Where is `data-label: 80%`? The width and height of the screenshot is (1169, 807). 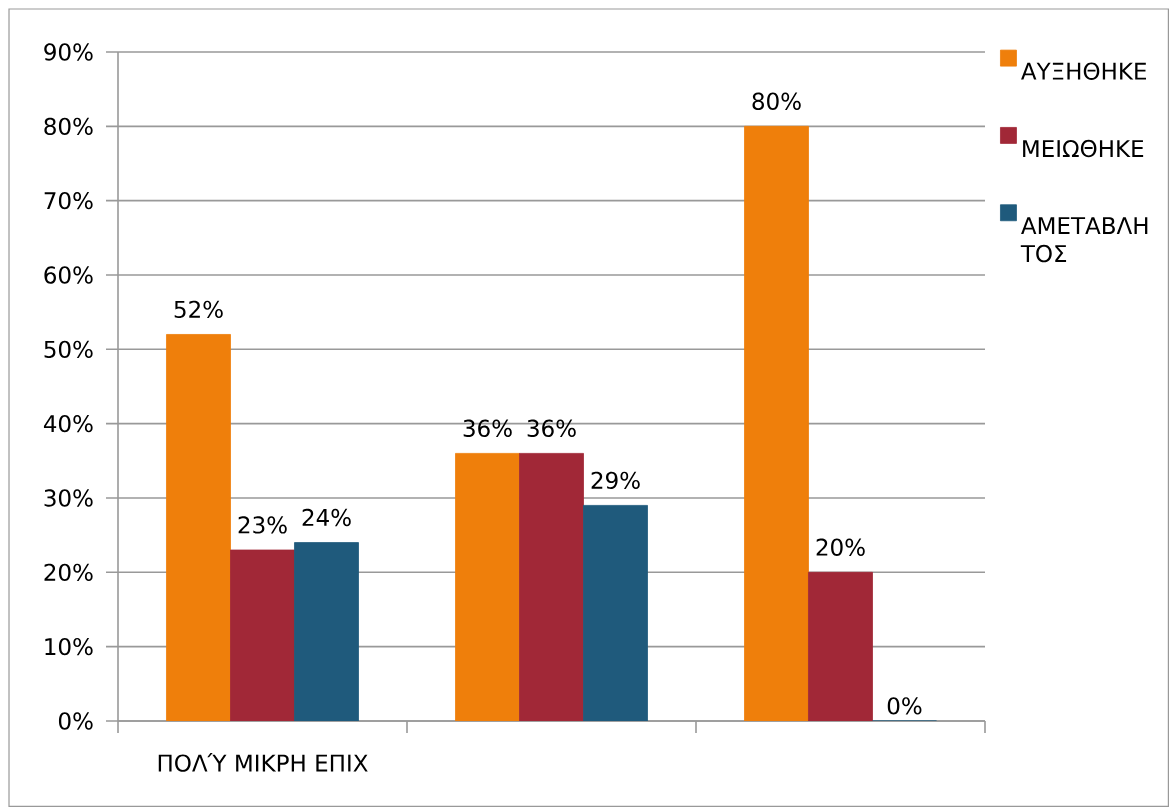 data-label: 80% is located at coordinates (776, 101).